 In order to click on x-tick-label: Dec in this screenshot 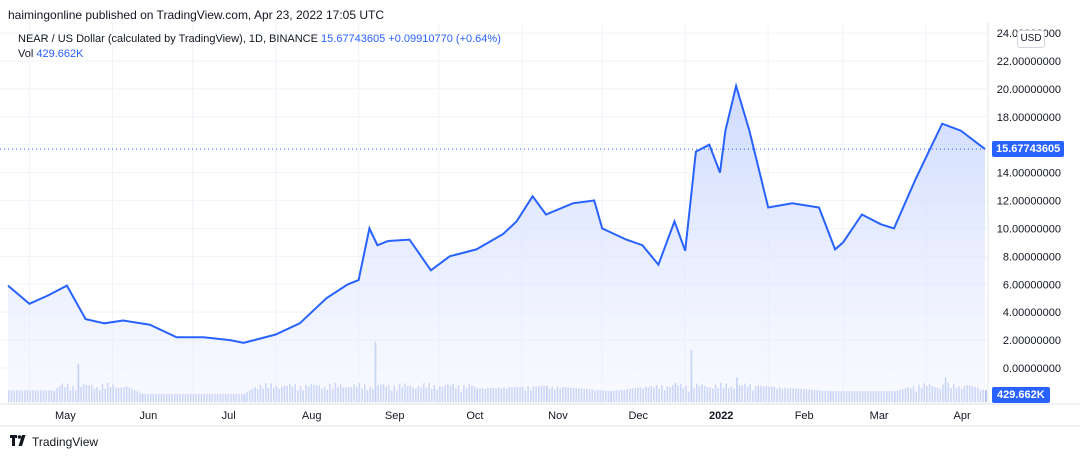, I will do `click(638, 416)`.